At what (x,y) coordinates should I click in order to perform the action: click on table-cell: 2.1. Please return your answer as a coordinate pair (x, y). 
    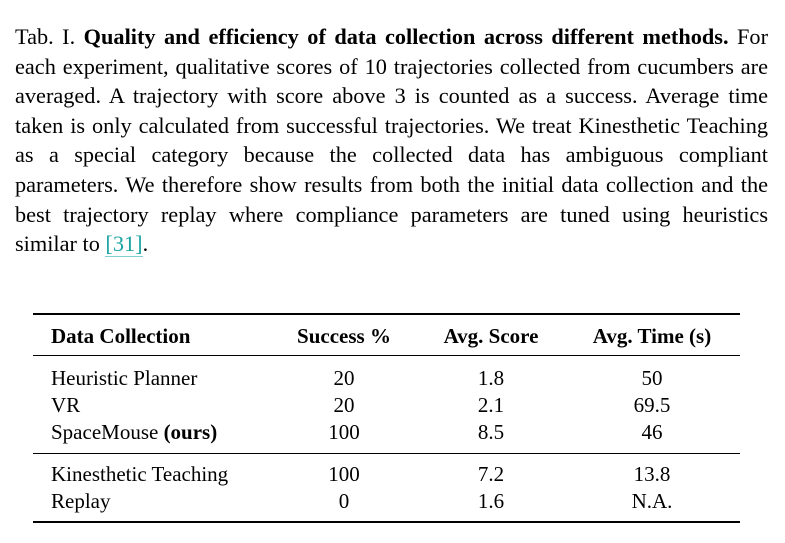
    Looking at the image, I should click on (491, 405).